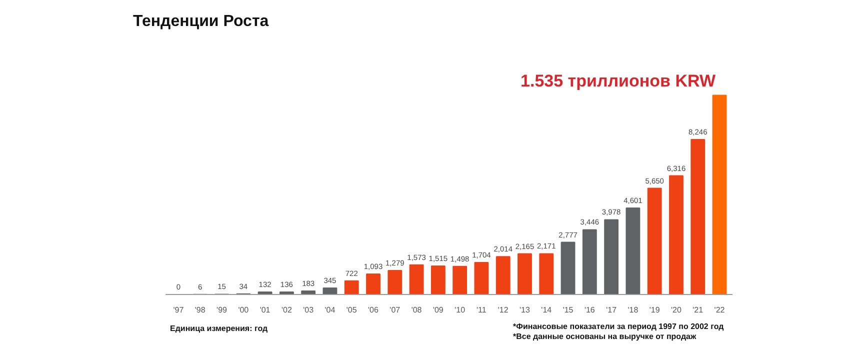 Image resolution: width=847 pixels, height=345 pixels. Describe the element at coordinates (265, 310) in the screenshot. I see `x-tick-label: '01` at that location.